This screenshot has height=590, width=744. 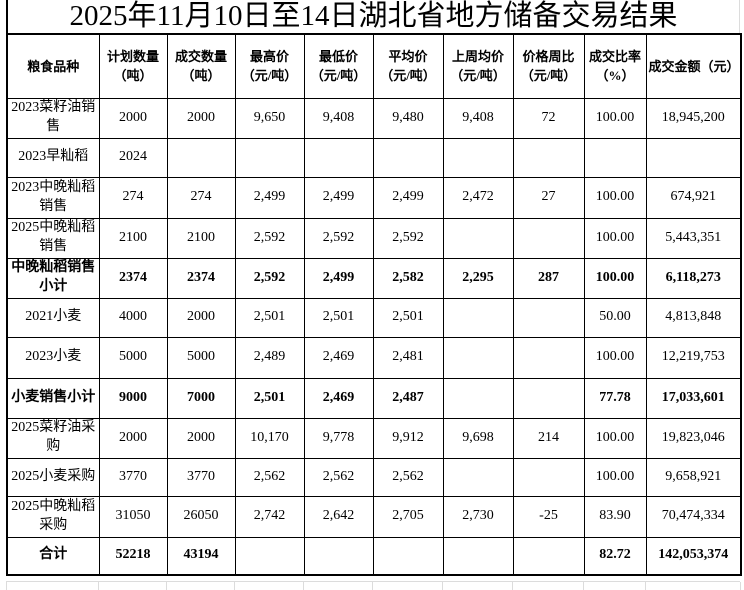 What do you see at coordinates (269, 66) in the screenshot?
I see `header-cell: 最高价 （元/吨）` at bounding box center [269, 66].